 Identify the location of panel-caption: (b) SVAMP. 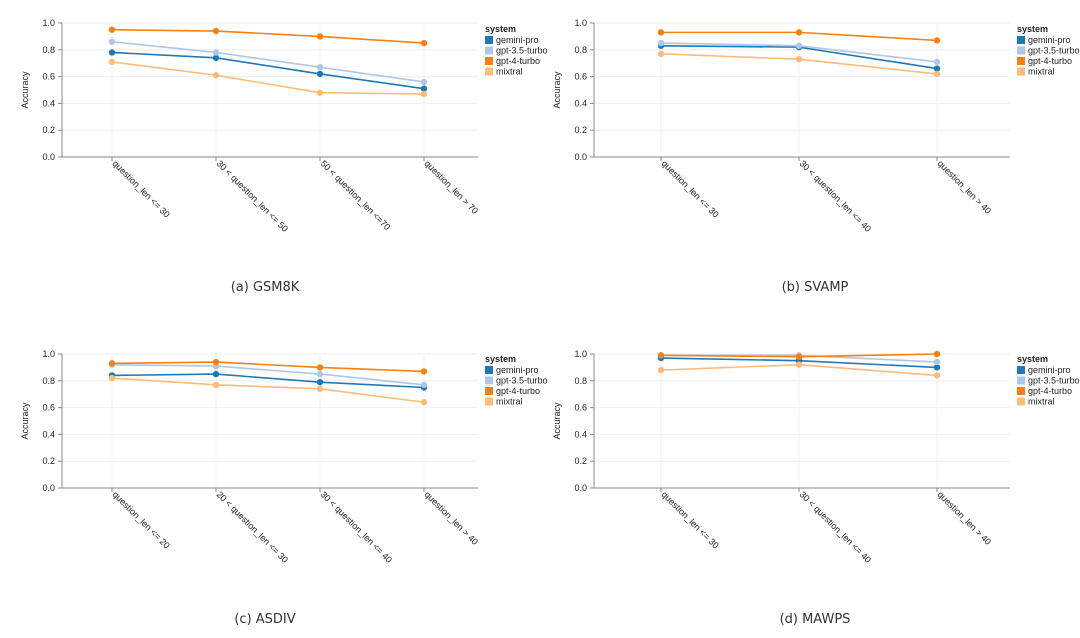
(815, 287).